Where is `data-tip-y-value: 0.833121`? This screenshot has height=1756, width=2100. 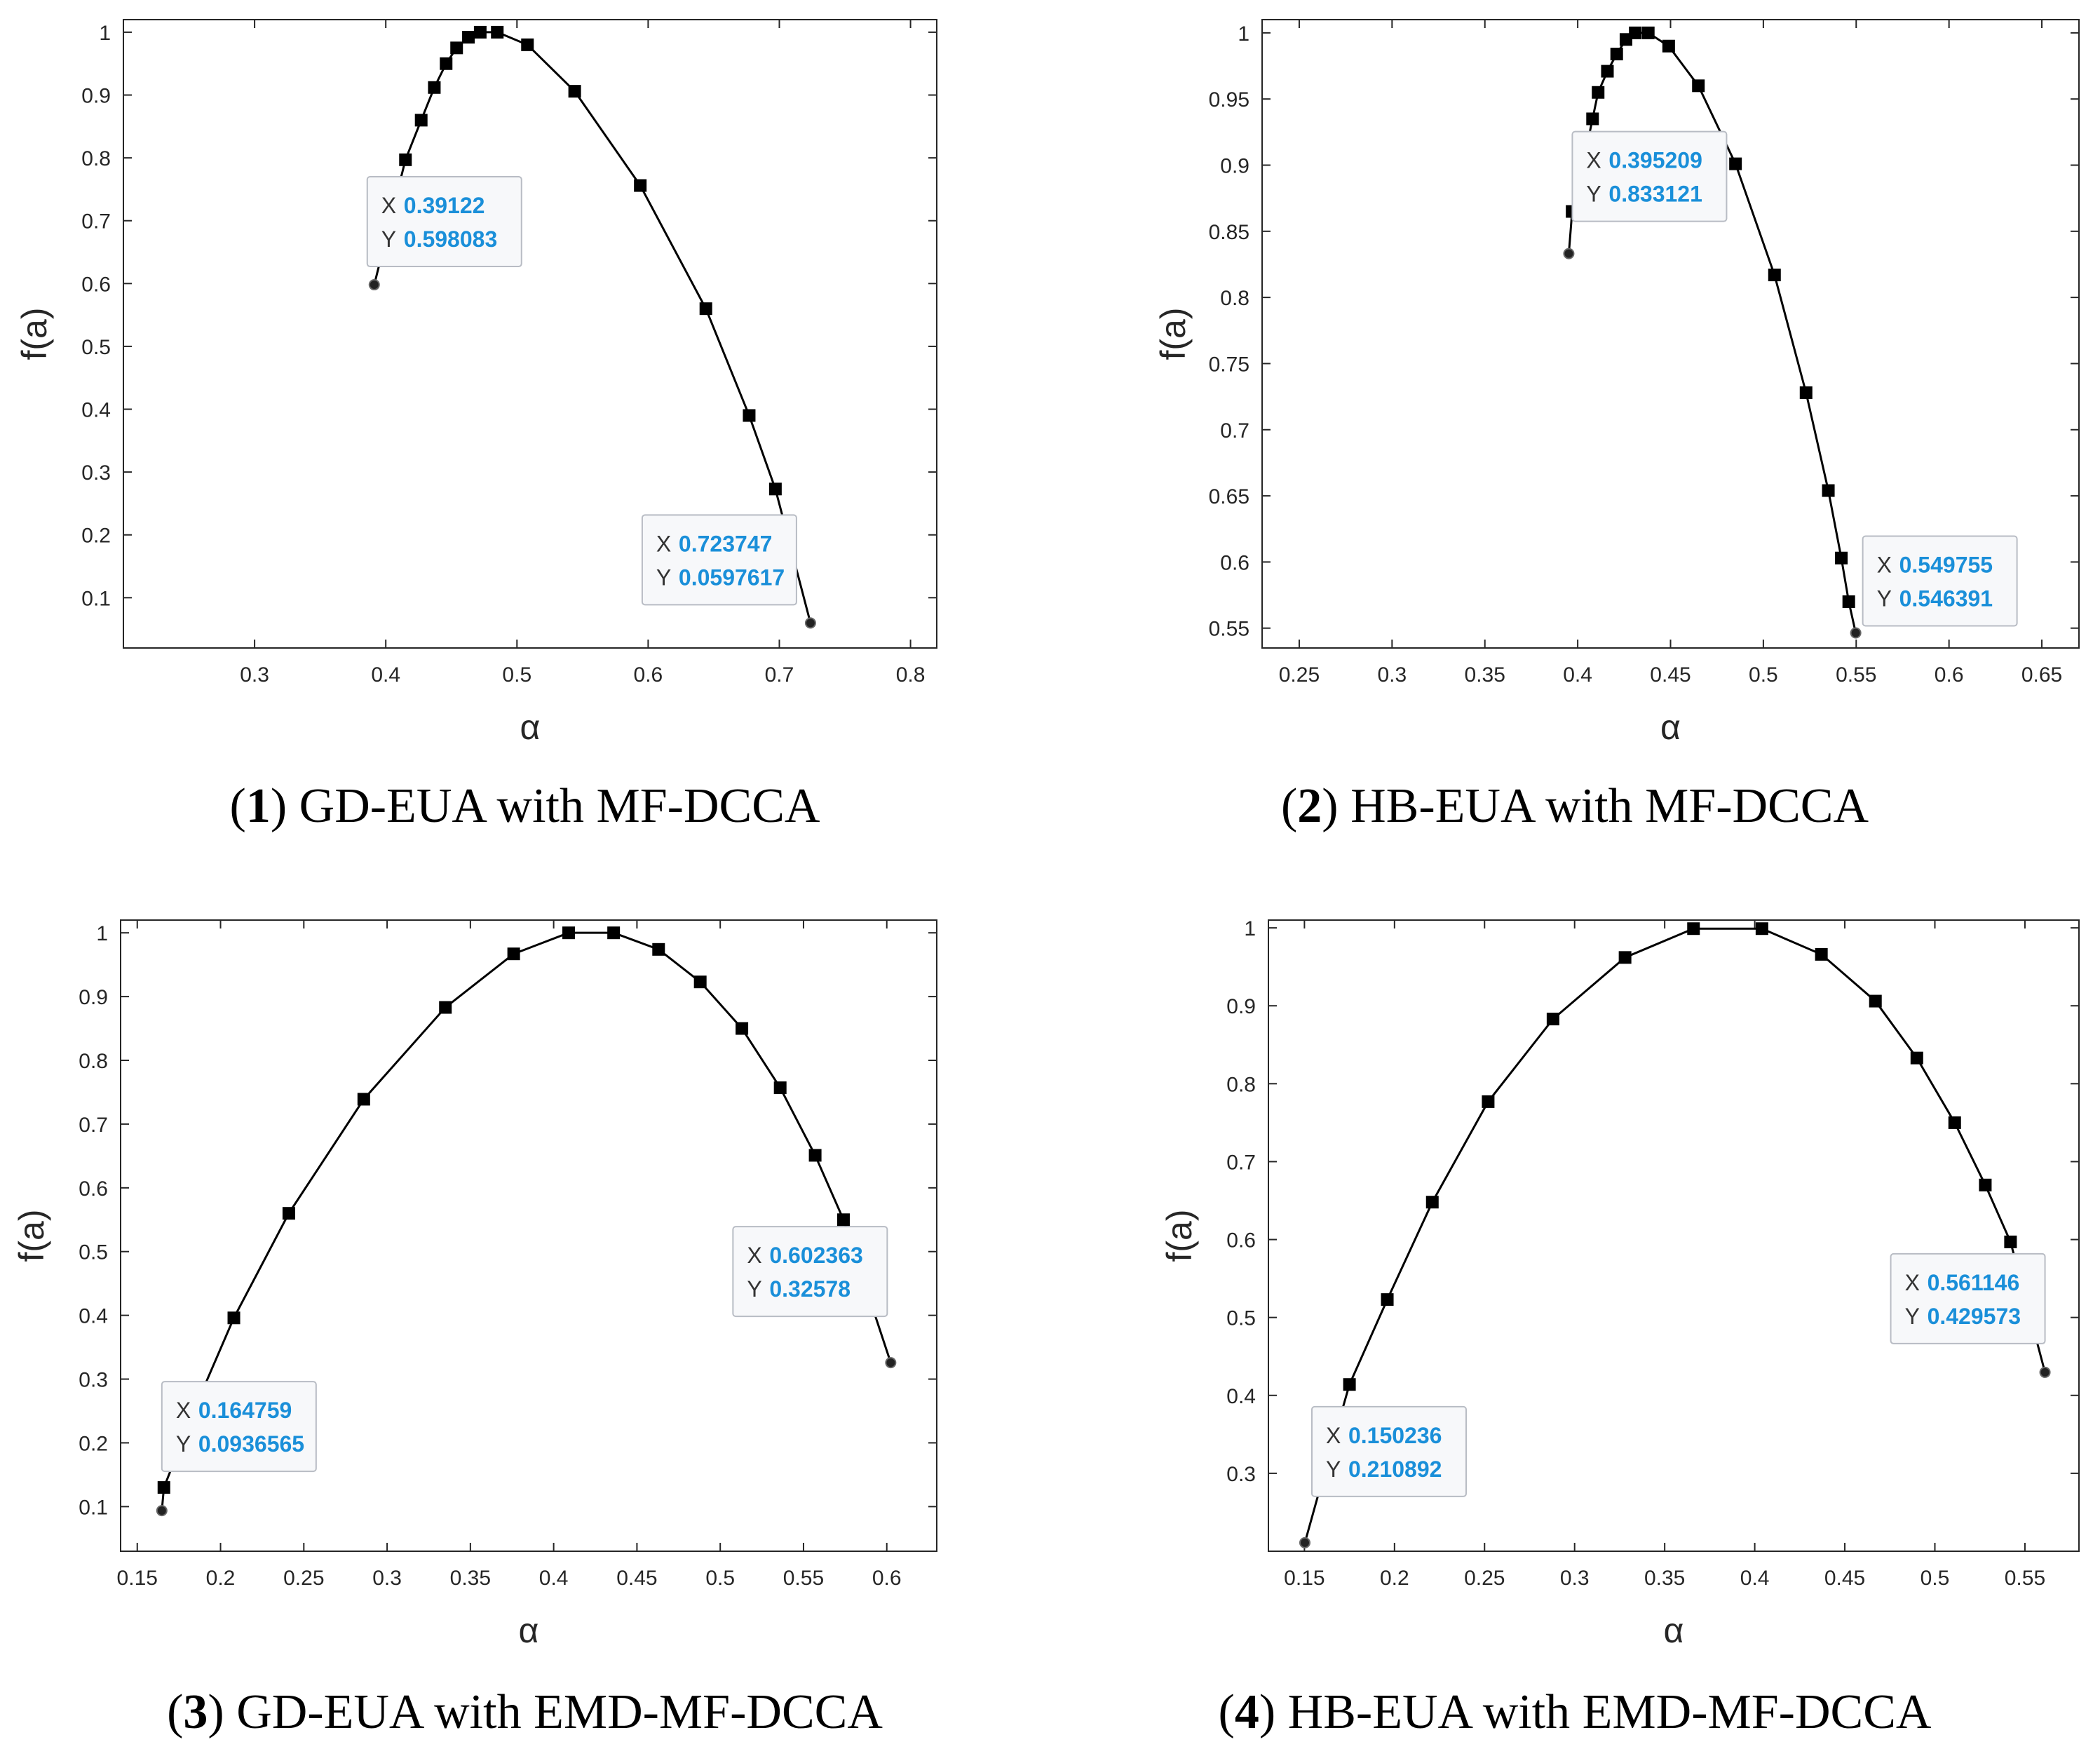 data-tip-y-value: 0.833121 is located at coordinates (1655, 194).